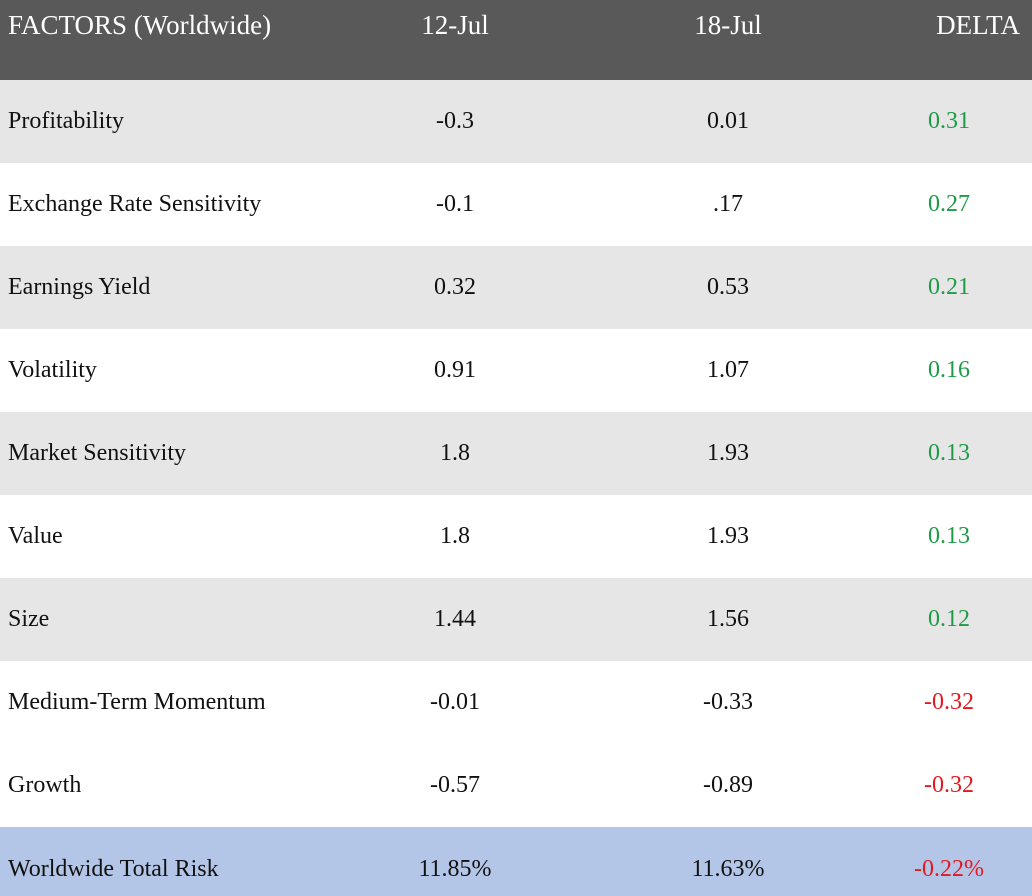  Describe the element at coordinates (66, 121) in the screenshot. I see `factor-name: Profitability` at that location.